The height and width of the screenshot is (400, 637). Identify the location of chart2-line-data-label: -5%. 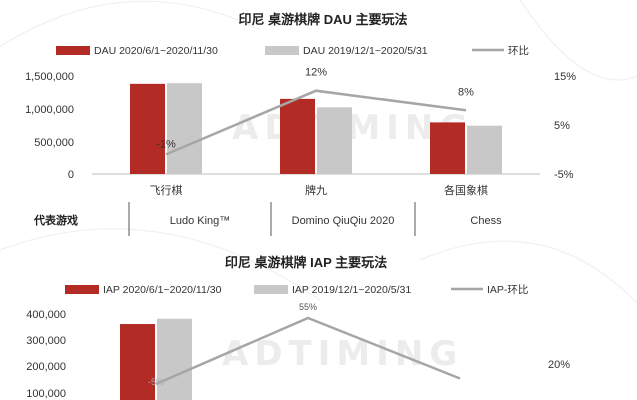
(156, 382).